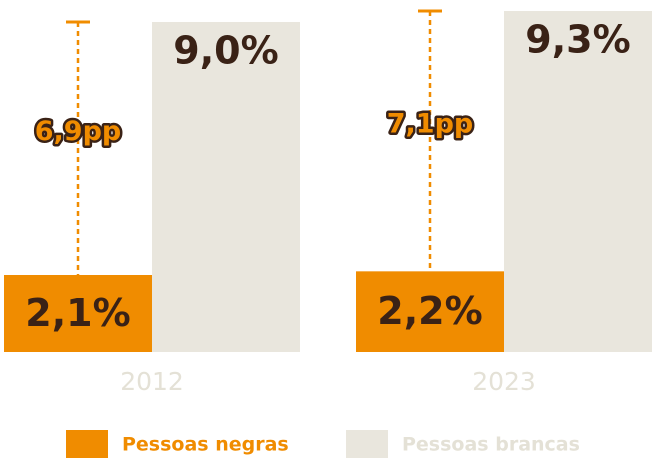  I want to click on value-label-pessoas-negras-2023: 2,2%, so click(429, 311).